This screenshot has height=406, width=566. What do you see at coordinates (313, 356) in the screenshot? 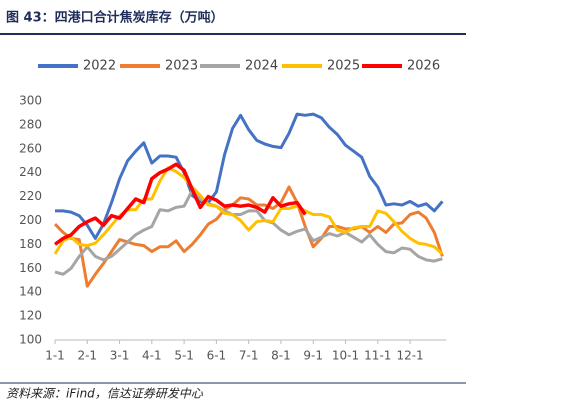
I see `x-tick-label: 9-1` at bounding box center [313, 356].